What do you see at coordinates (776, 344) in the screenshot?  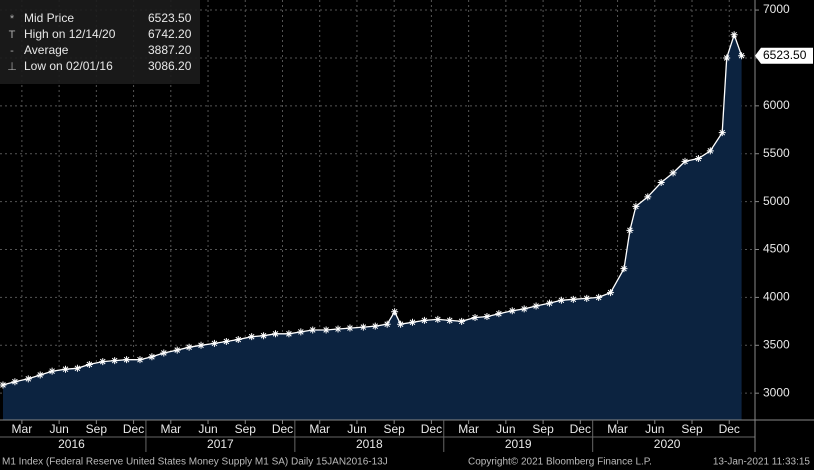 I see `y-tick-label: 3500` at bounding box center [776, 344].